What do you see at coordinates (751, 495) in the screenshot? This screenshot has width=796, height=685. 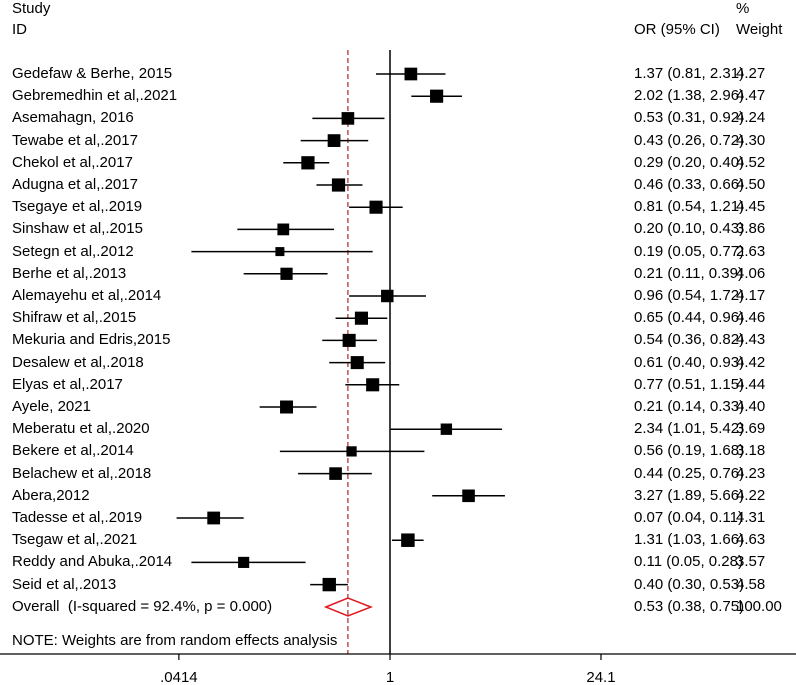 I see `study-weight: 4.22` at bounding box center [751, 495].